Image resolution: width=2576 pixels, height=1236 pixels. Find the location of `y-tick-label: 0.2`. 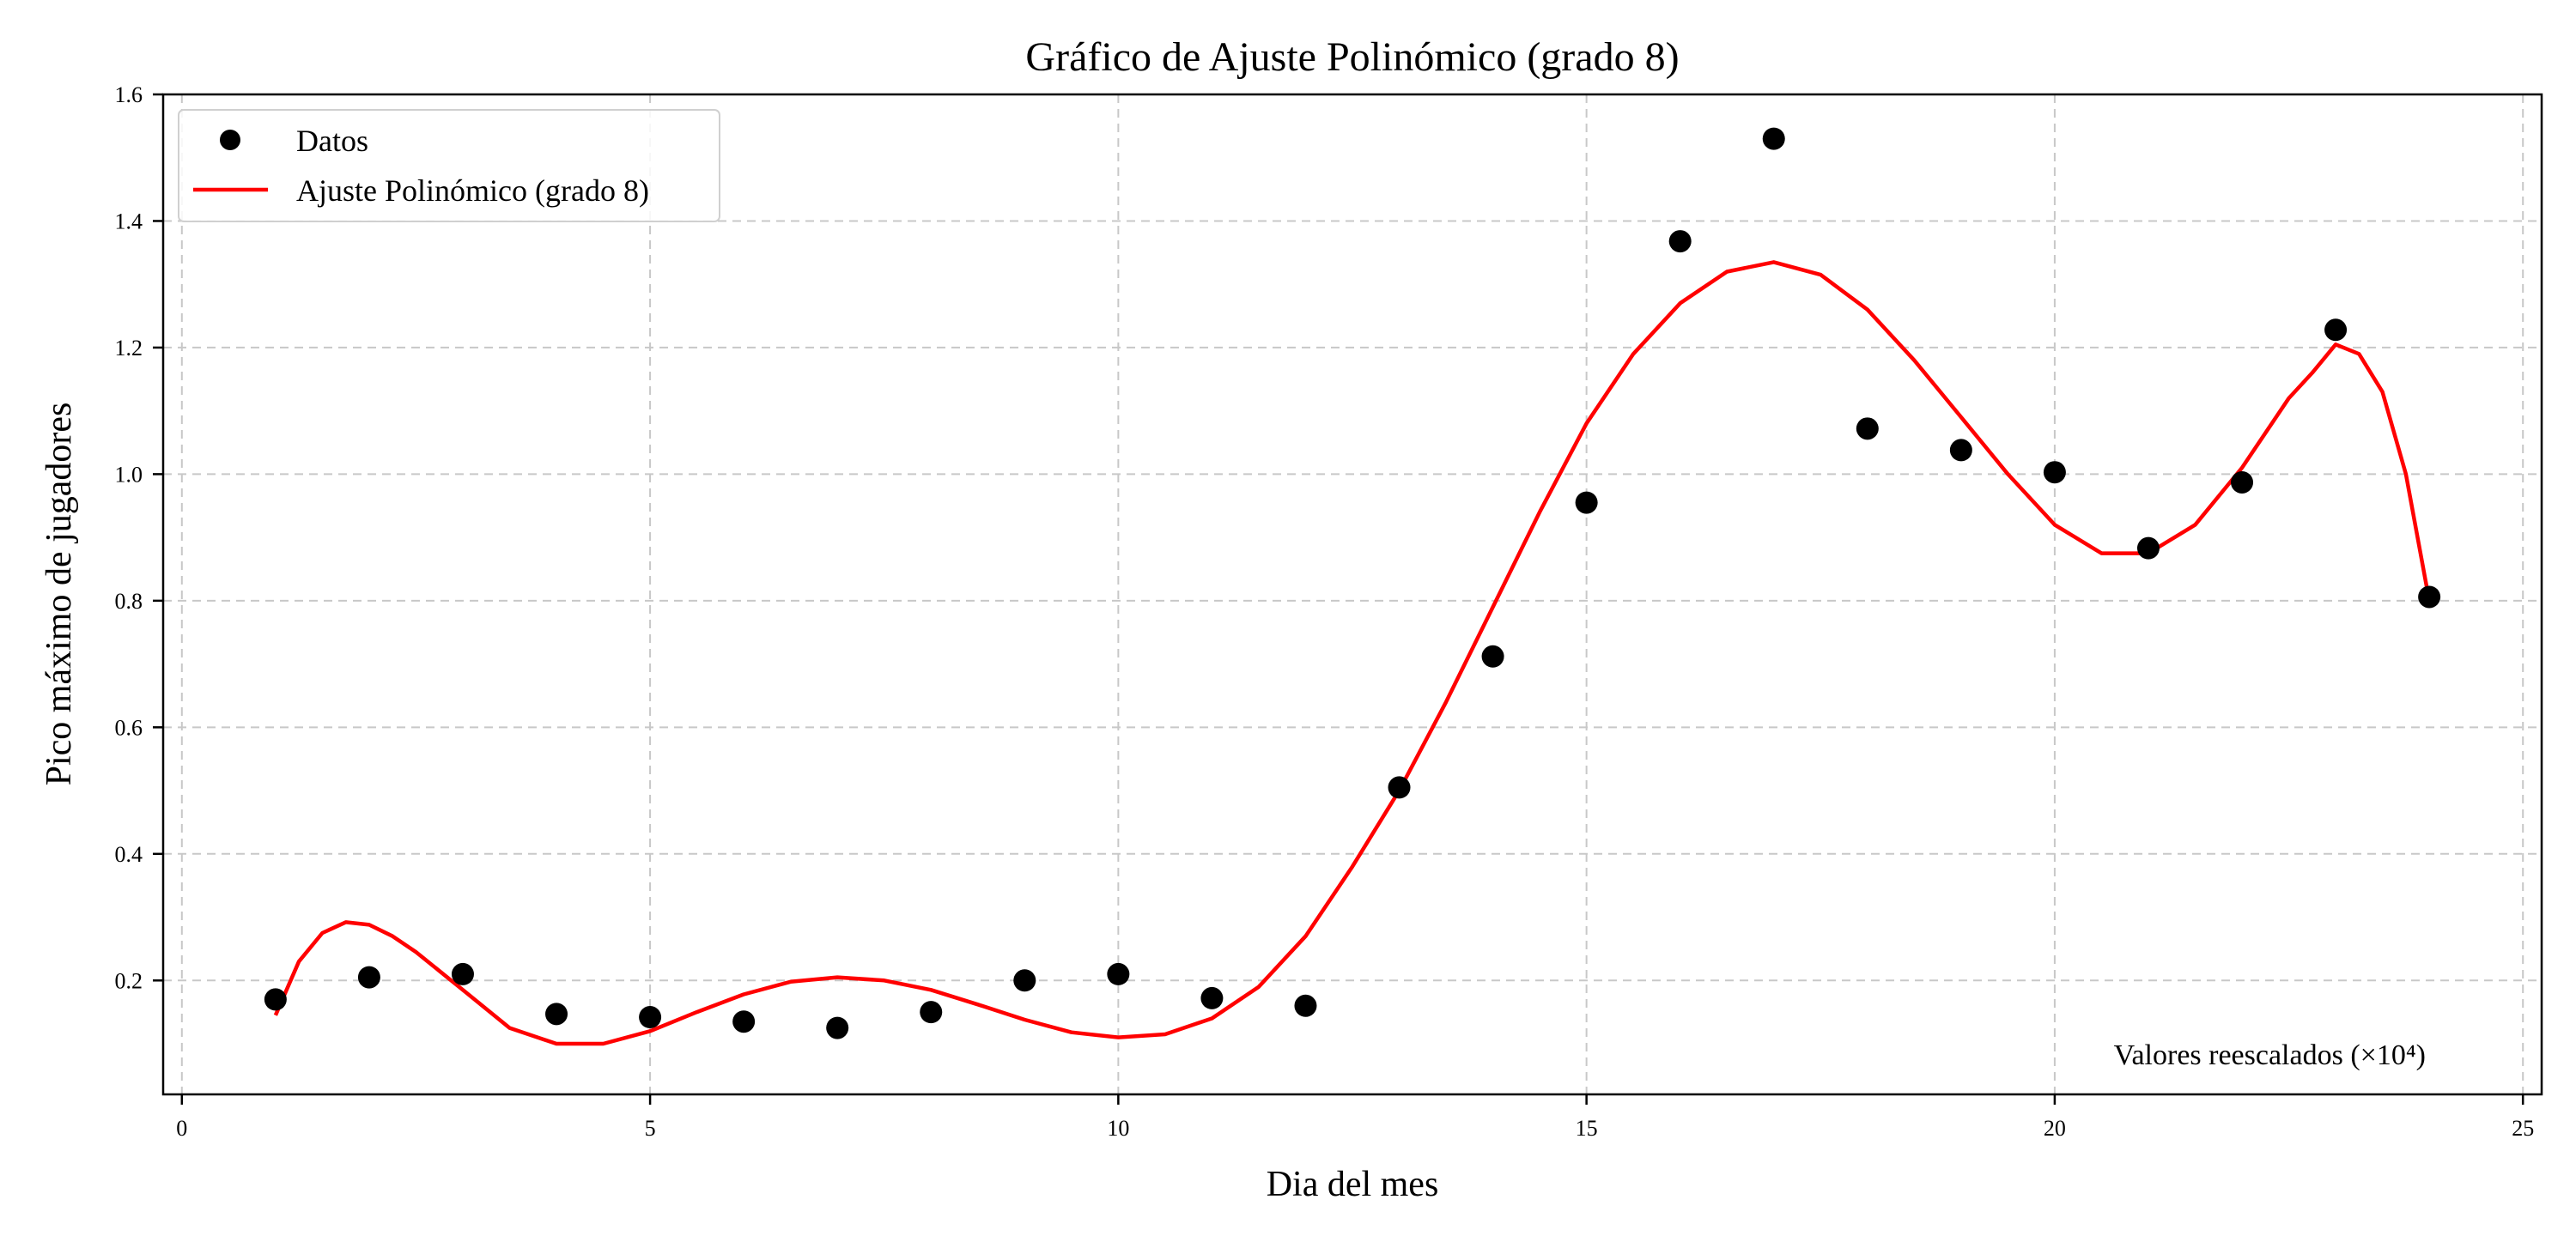

y-tick-label: 0.2 is located at coordinates (129, 980).